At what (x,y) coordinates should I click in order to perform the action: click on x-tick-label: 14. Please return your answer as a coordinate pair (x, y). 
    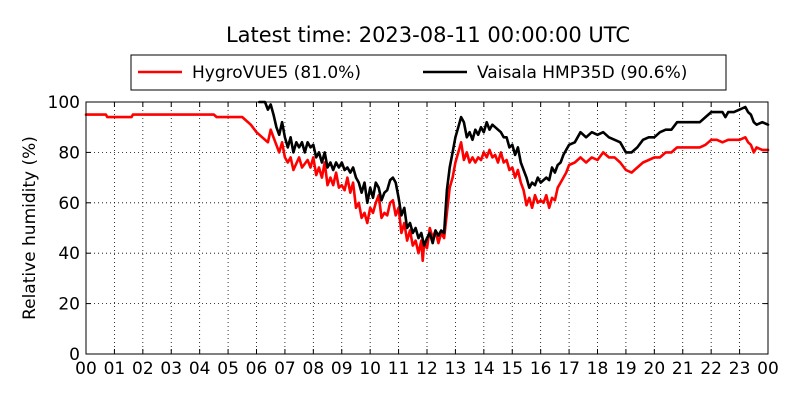
    Looking at the image, I should click on (484, 369).